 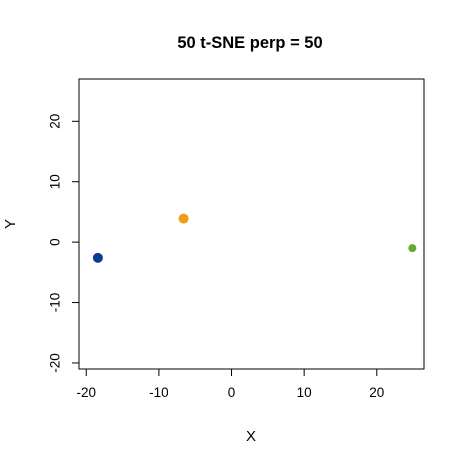 What do you see at coordinates (55, 181) in the screenshot?
I see `y-tick-label: 10` at bounding box center [55, 181].